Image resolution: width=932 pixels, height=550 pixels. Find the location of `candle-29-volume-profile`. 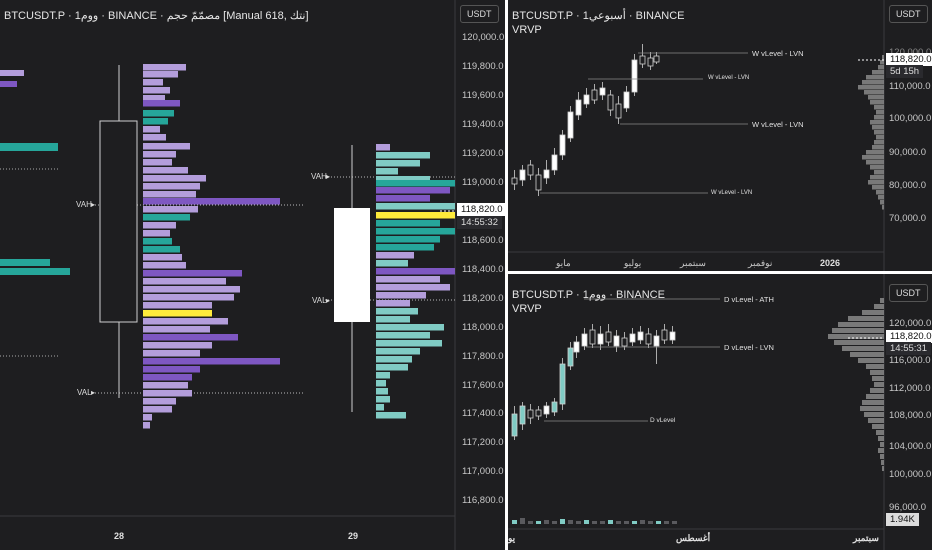

candle-29-volume-profile is located at coordinates (415, 281).